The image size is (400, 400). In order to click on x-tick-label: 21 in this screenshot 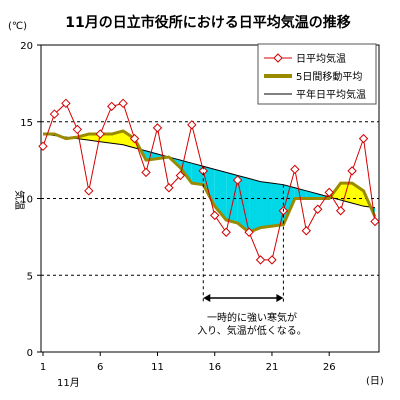, I will do `click(272, 367)`.